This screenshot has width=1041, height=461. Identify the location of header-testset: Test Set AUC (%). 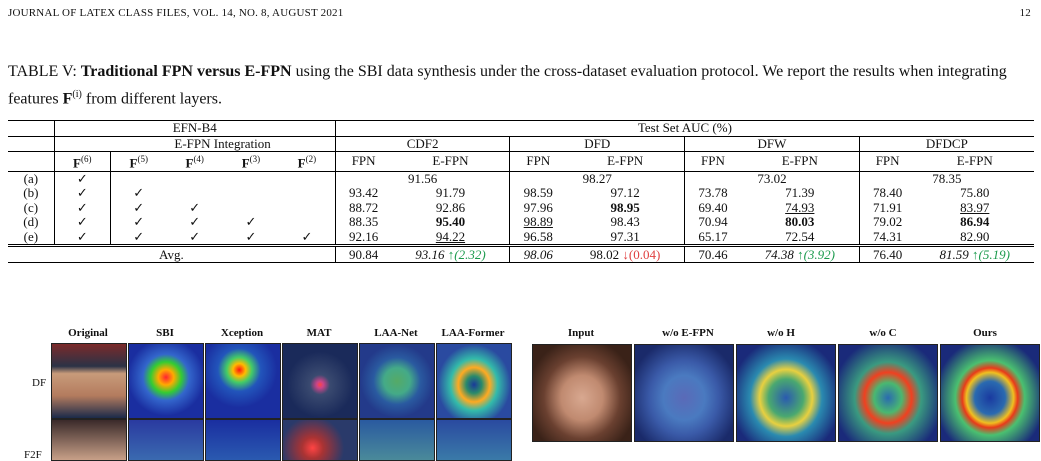
(684, 128).